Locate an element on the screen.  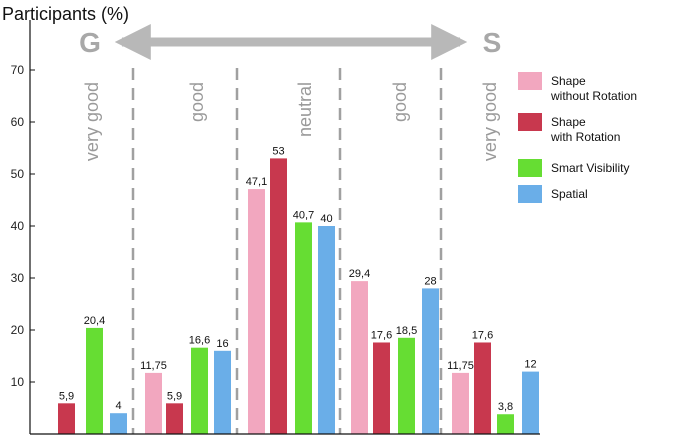
legend-label: Smart Visibility is located at coordinates (590, 168).